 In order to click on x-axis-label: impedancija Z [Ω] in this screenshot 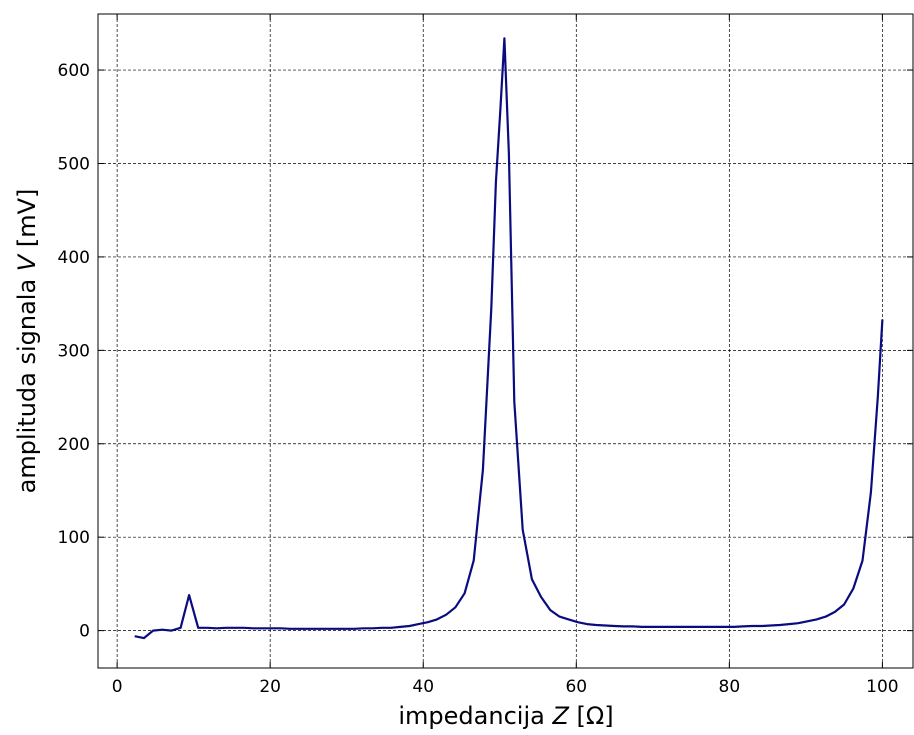, I will do `click(505, 716)`.